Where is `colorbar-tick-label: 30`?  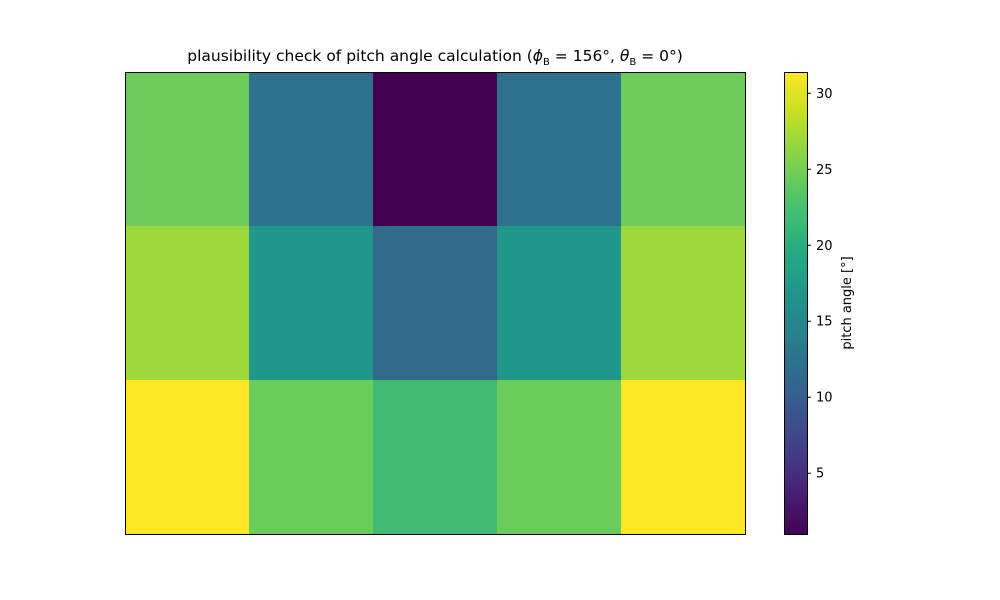
colorbar-tick-label: 30 is located at coordinates (824, 94).